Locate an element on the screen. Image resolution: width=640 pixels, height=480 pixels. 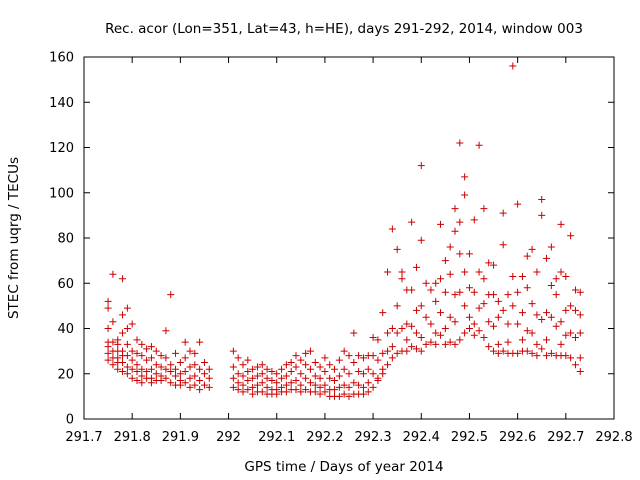
x-tick-label: 292.2 is located at coordinates (324, 437).